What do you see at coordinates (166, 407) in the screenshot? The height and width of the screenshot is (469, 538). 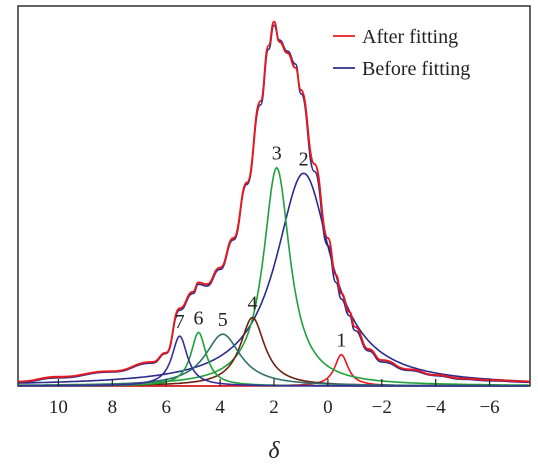 I see `x-tick-label: 6` at bounding box center [166, 407].